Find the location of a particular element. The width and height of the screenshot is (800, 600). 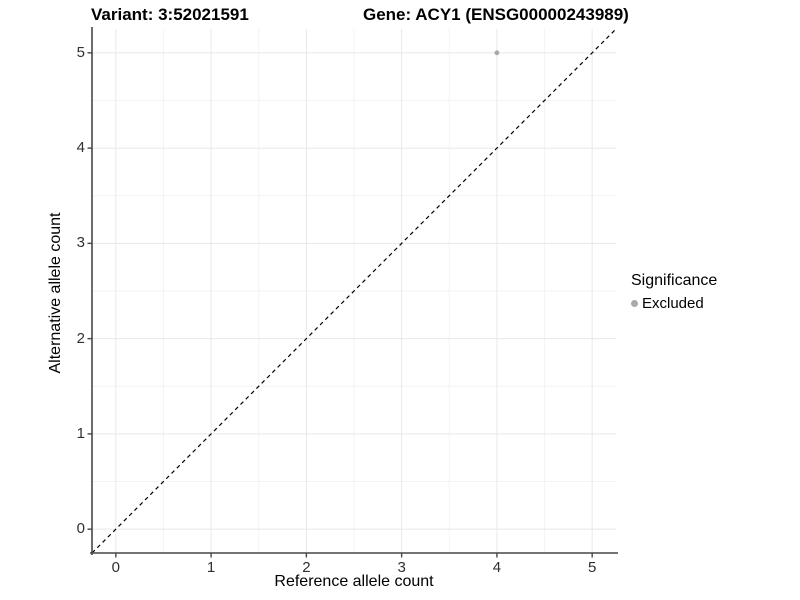

legend-title: Significance is located at coordinates (674, 280).